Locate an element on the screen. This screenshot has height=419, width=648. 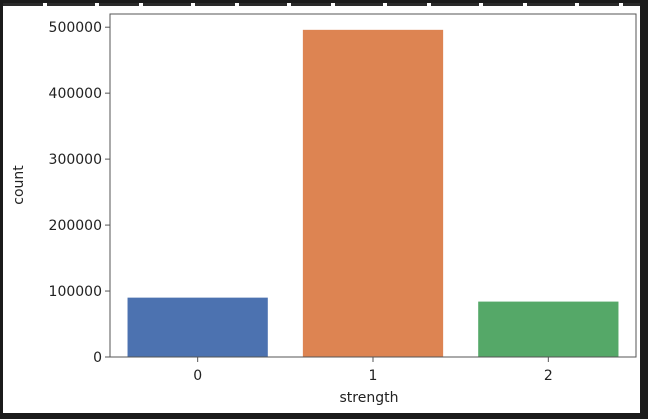
x-axis-ticks: 0 1 2 is located at coordinates (373, 370).